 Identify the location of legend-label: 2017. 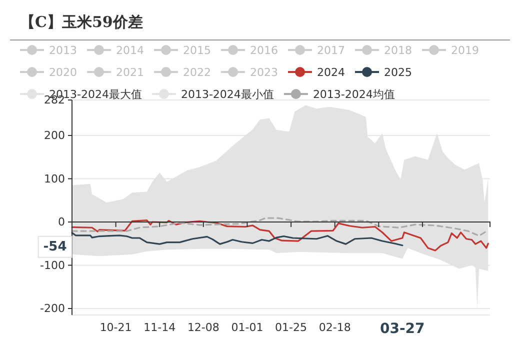
(331, 50).